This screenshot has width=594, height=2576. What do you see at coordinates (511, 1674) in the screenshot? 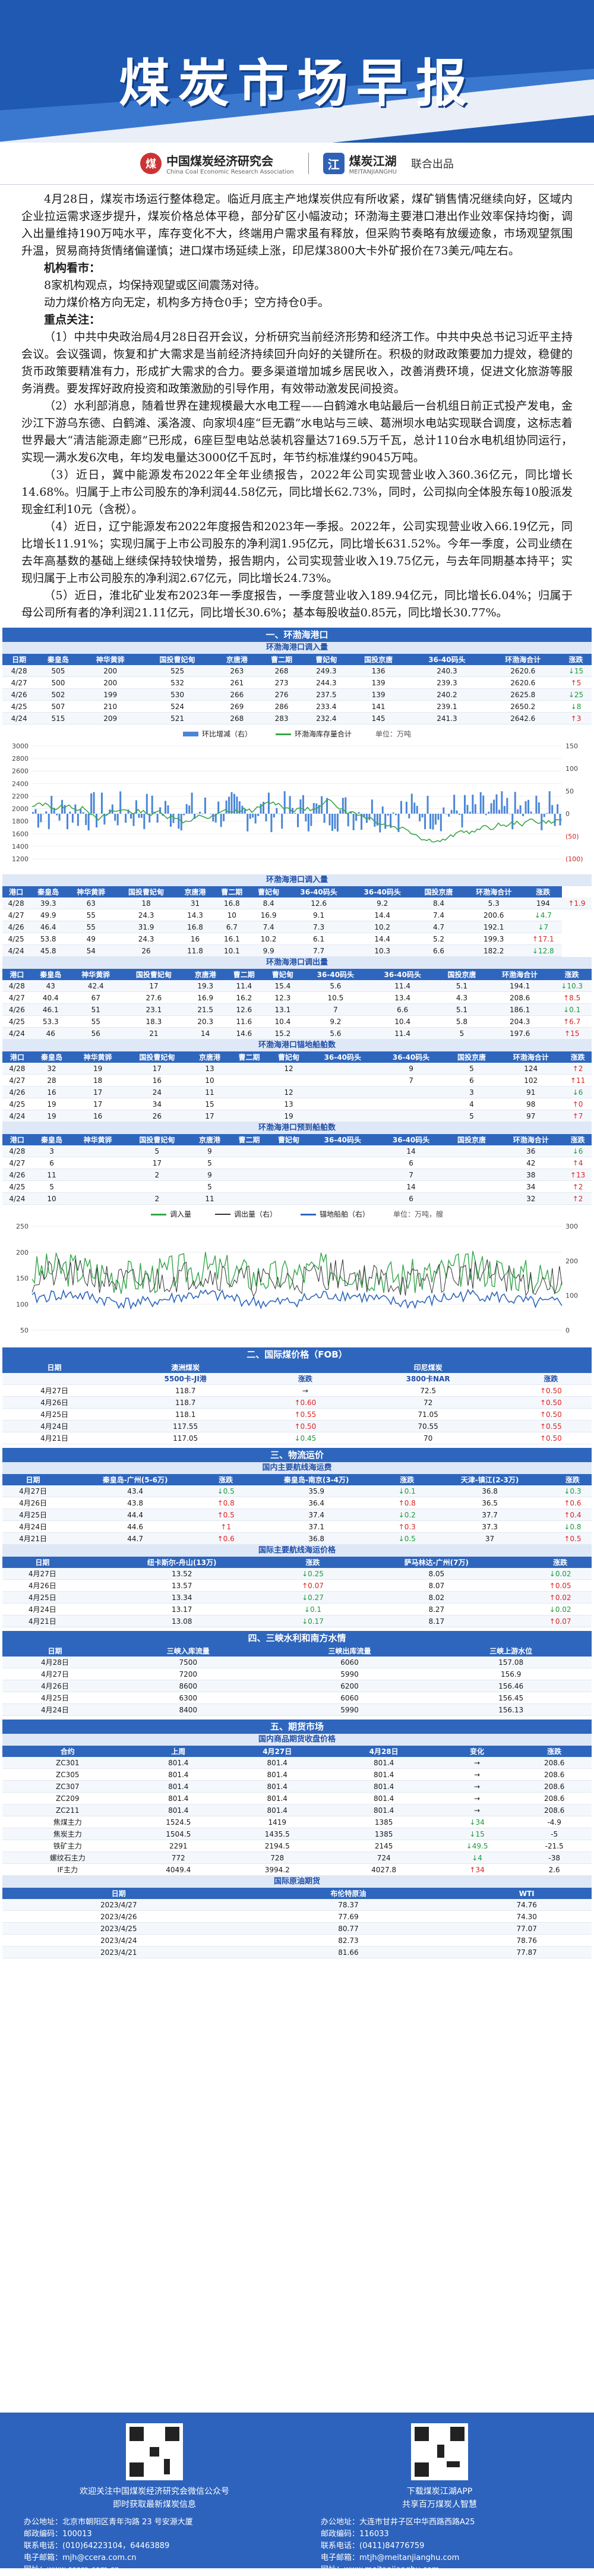
I see `table-cell: 156.9` at bounding box center [511, 1674].